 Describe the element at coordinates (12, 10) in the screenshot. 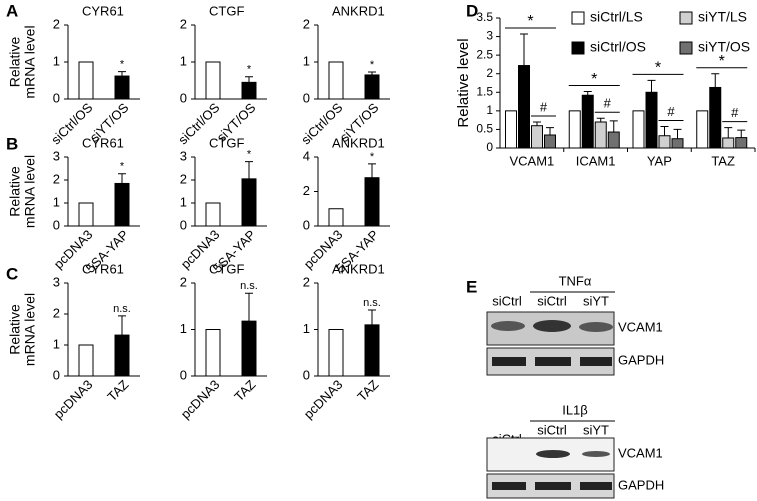

I see `panel-label: A` at that location.